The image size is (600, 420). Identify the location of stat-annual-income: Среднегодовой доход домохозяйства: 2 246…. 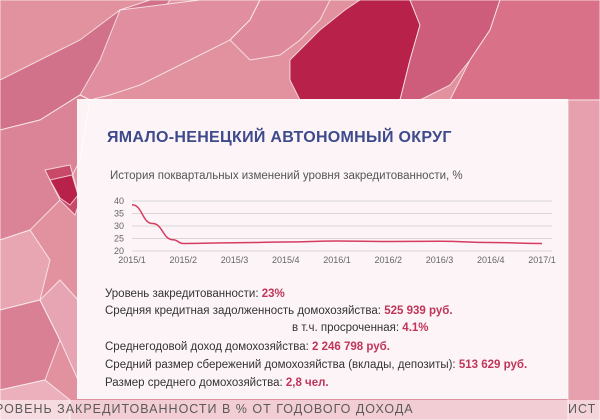
(247, 347).